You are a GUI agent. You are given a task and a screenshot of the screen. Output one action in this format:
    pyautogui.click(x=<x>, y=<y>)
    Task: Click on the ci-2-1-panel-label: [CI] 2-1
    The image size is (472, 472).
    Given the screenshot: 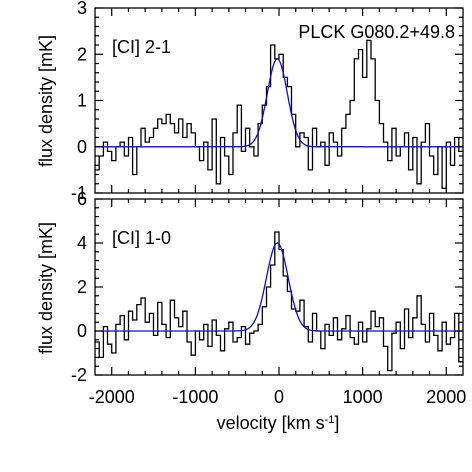 What is the action you would take?
    pyautogui.click(x=141, y=47)
    